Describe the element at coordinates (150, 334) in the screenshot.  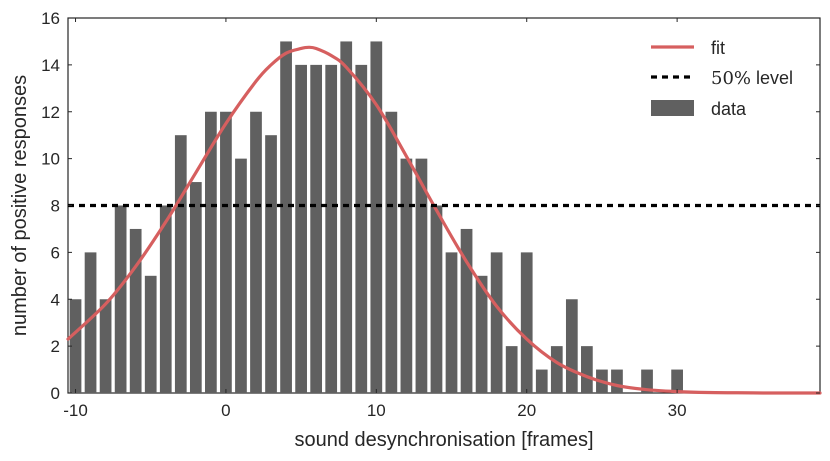
I see `bar--5` at that location.